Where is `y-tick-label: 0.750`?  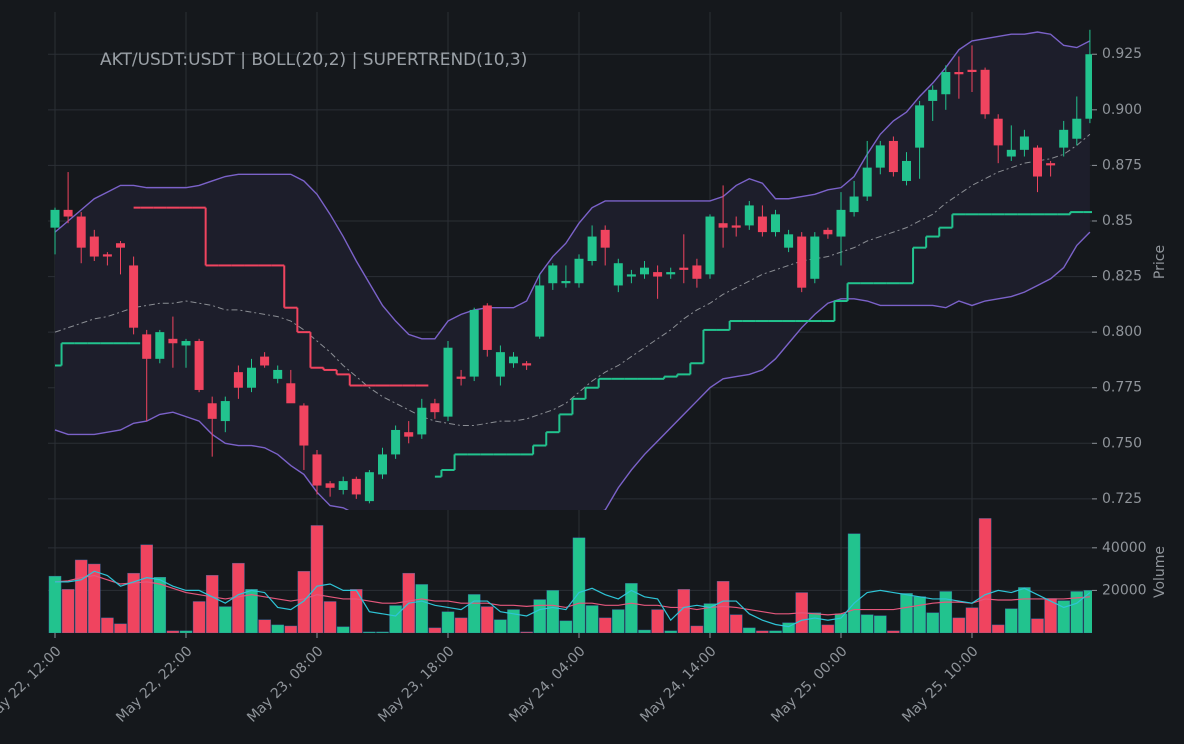
y-tick-label: 0.750 is located at coordinates (1122, 443).